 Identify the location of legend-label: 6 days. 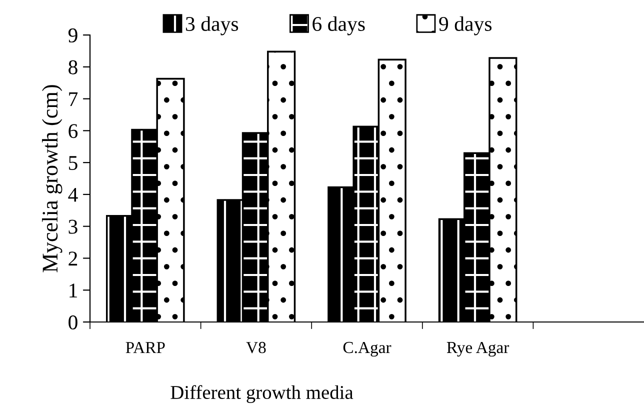
(338, 26).